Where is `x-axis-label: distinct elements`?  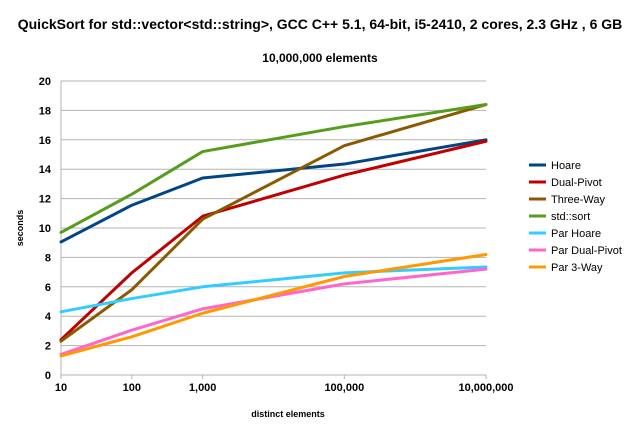
x-axis-label: distinct elements is located at coordinates (288, 414).